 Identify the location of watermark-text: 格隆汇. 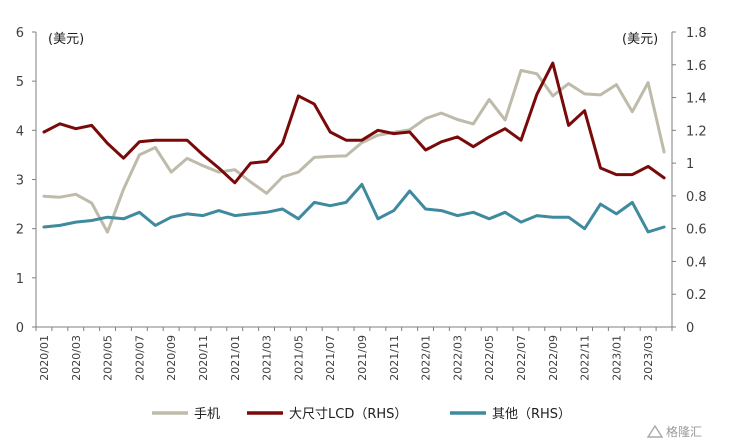
(684, 431).